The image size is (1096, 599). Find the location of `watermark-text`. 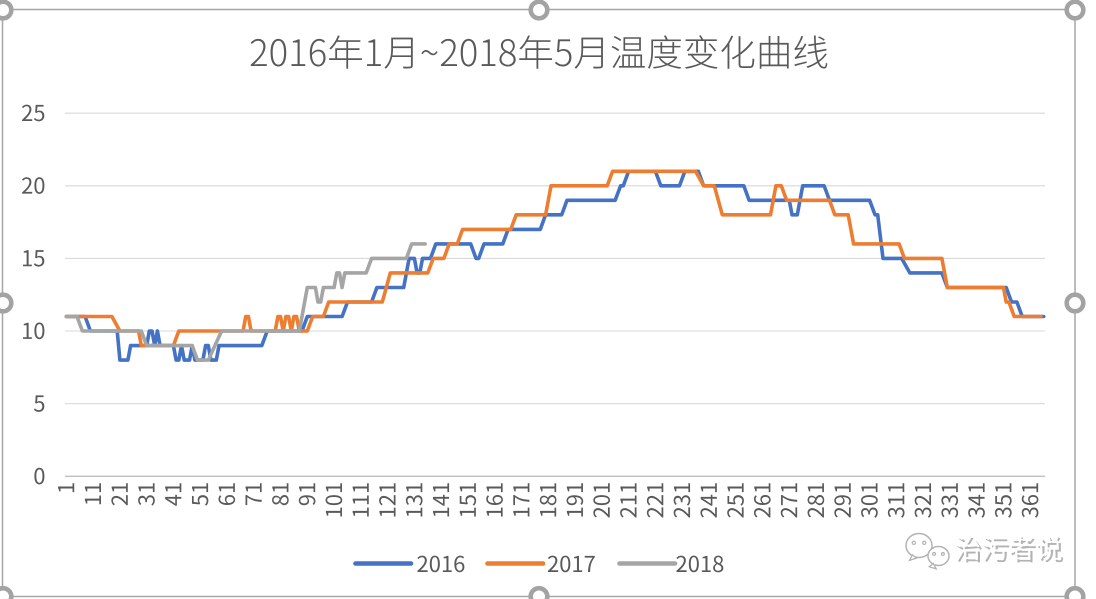

watermark-text is located at coordinates (1008, 548).